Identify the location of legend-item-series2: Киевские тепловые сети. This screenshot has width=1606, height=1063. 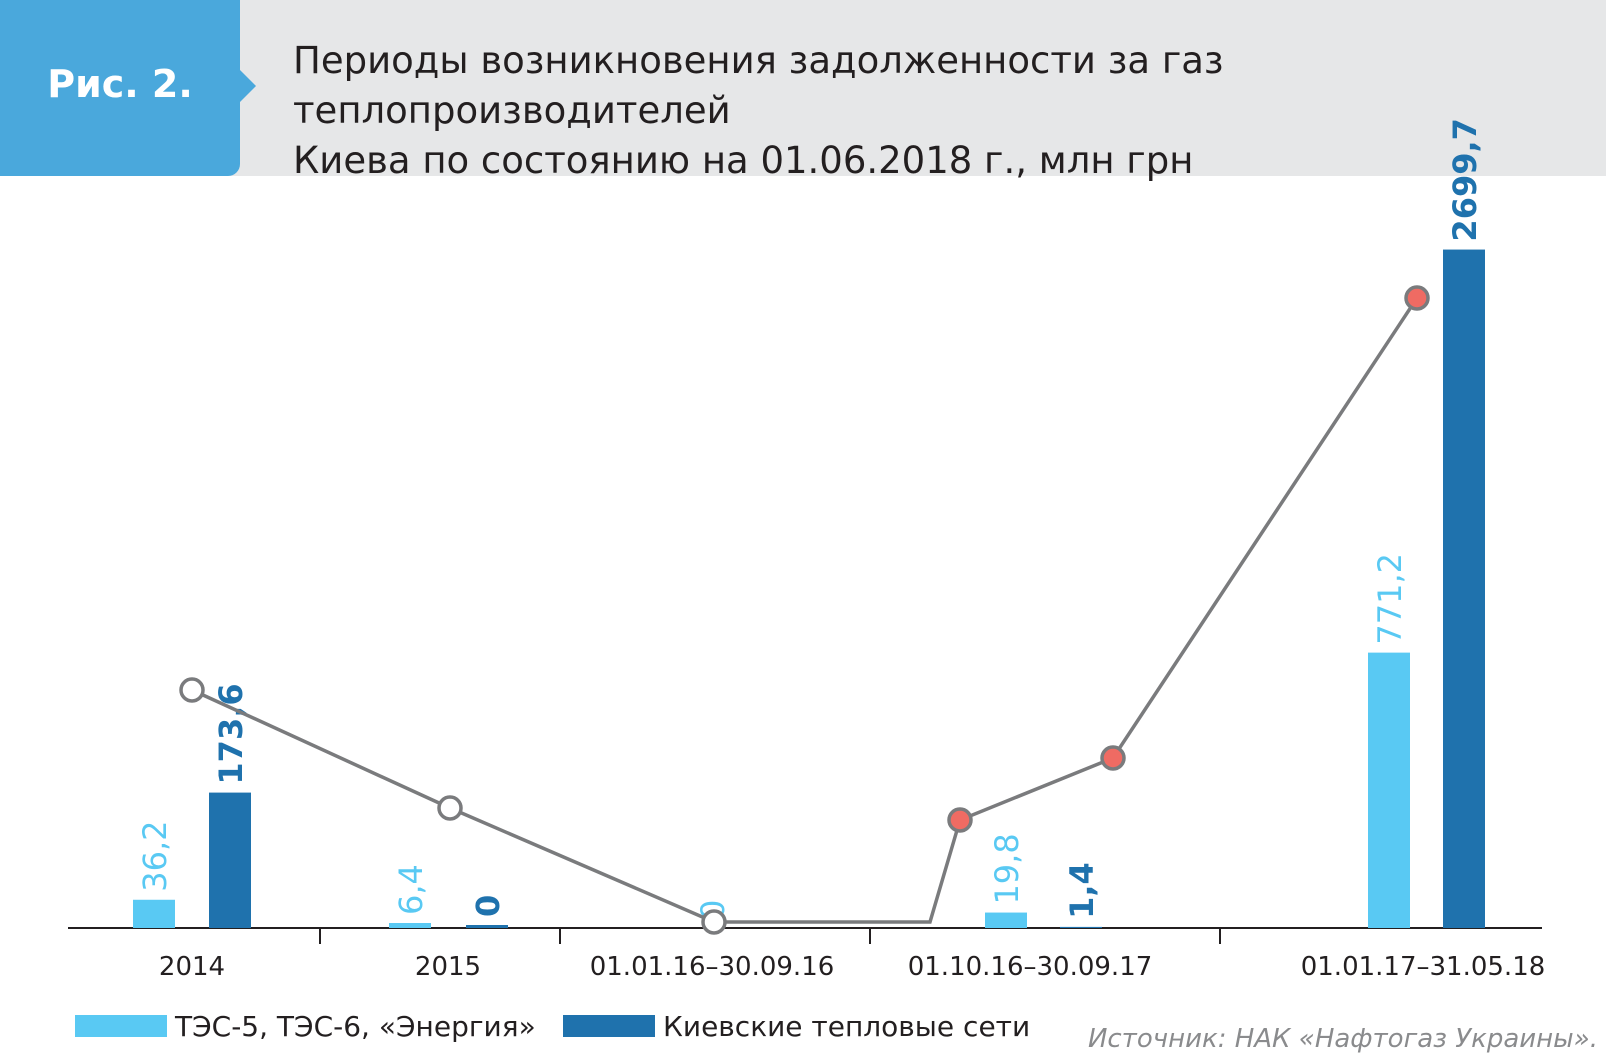
(796, 1026).